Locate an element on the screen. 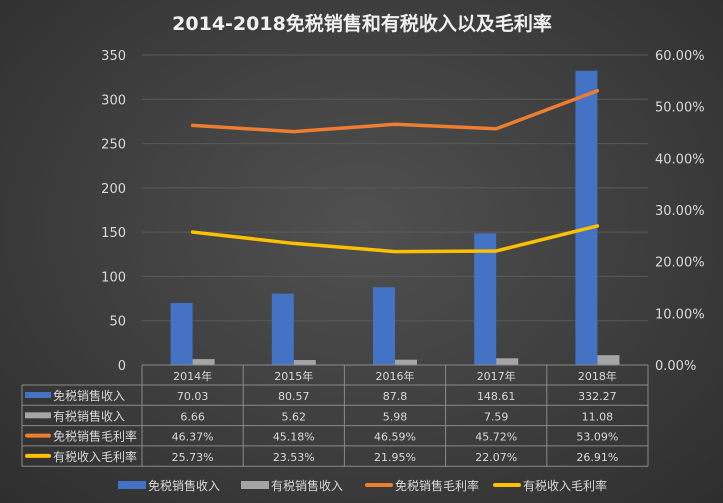 The width and height of the screenshot is (723, 503). left-axis-tick-label: 150 is located at coordinates (113, 233).